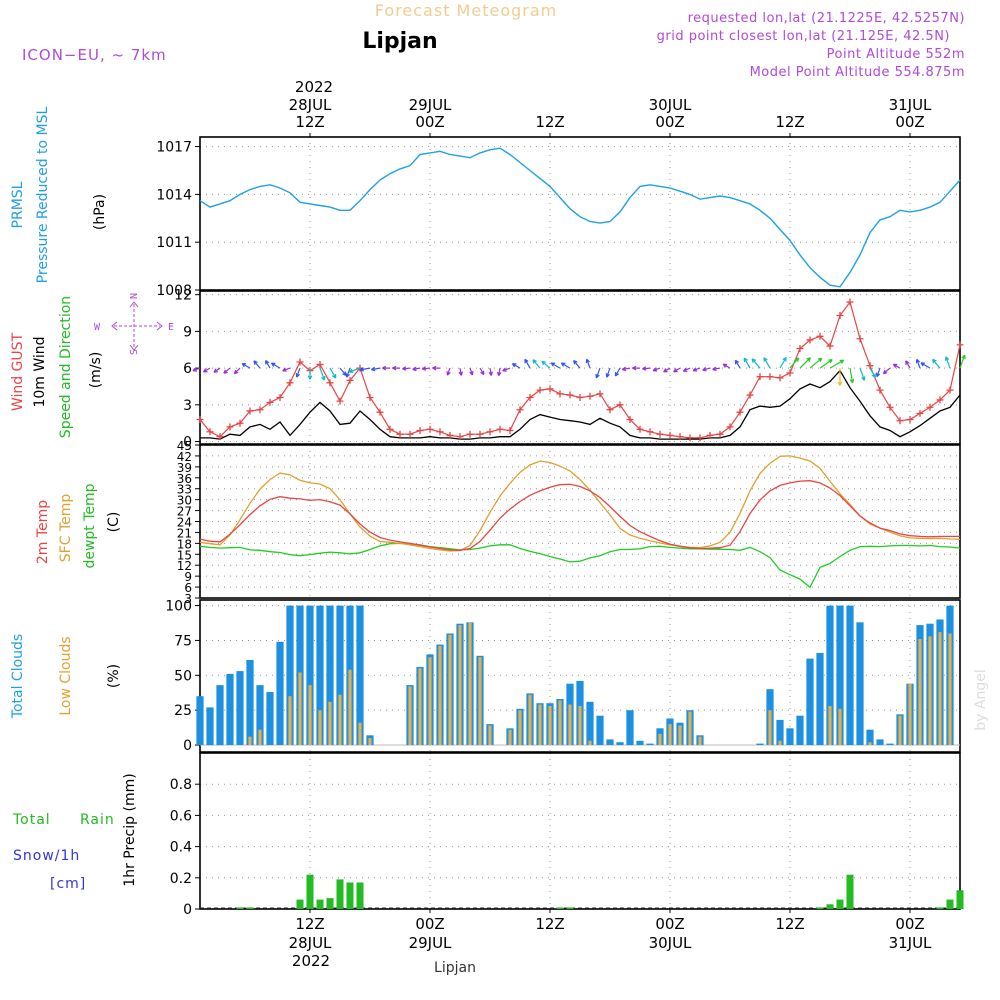 This screenshot has height=1000, width=1000. I want to click on compass-n: N, so click(134, 296).